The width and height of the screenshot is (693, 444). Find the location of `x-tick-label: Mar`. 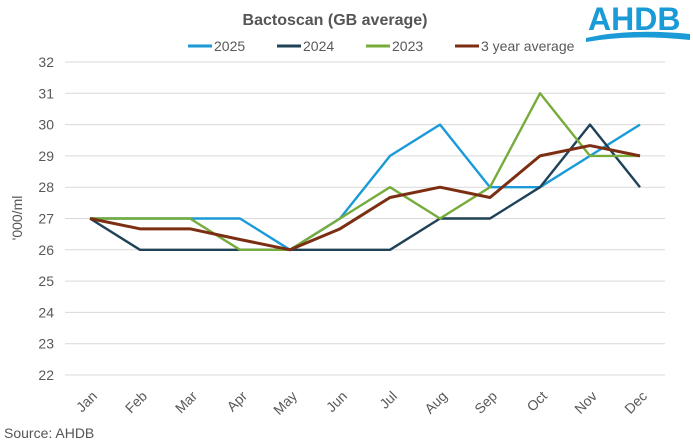

x-tick-label: Mar is located at coordinates (186, 402).